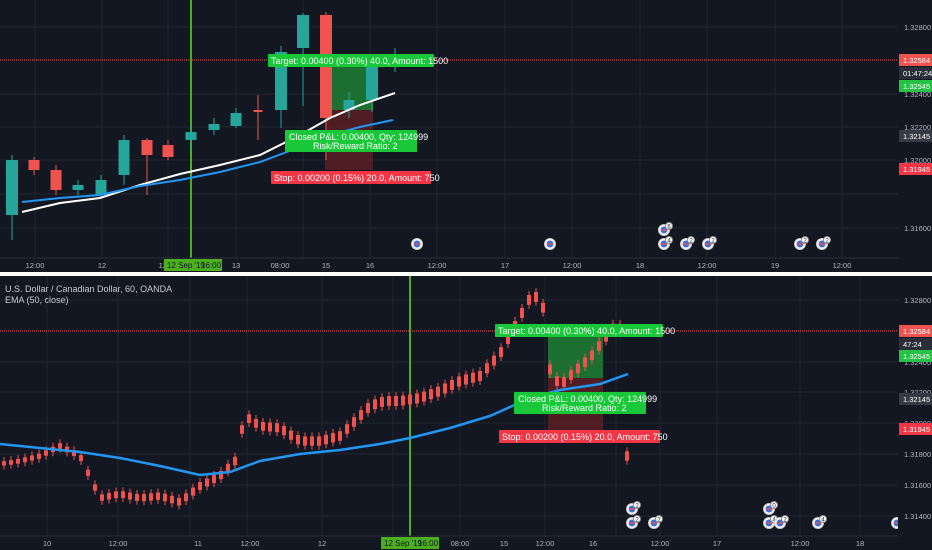 This screenshot has width=932, height=550. I want to click on time-tick-label: 12, so click(102, 265).